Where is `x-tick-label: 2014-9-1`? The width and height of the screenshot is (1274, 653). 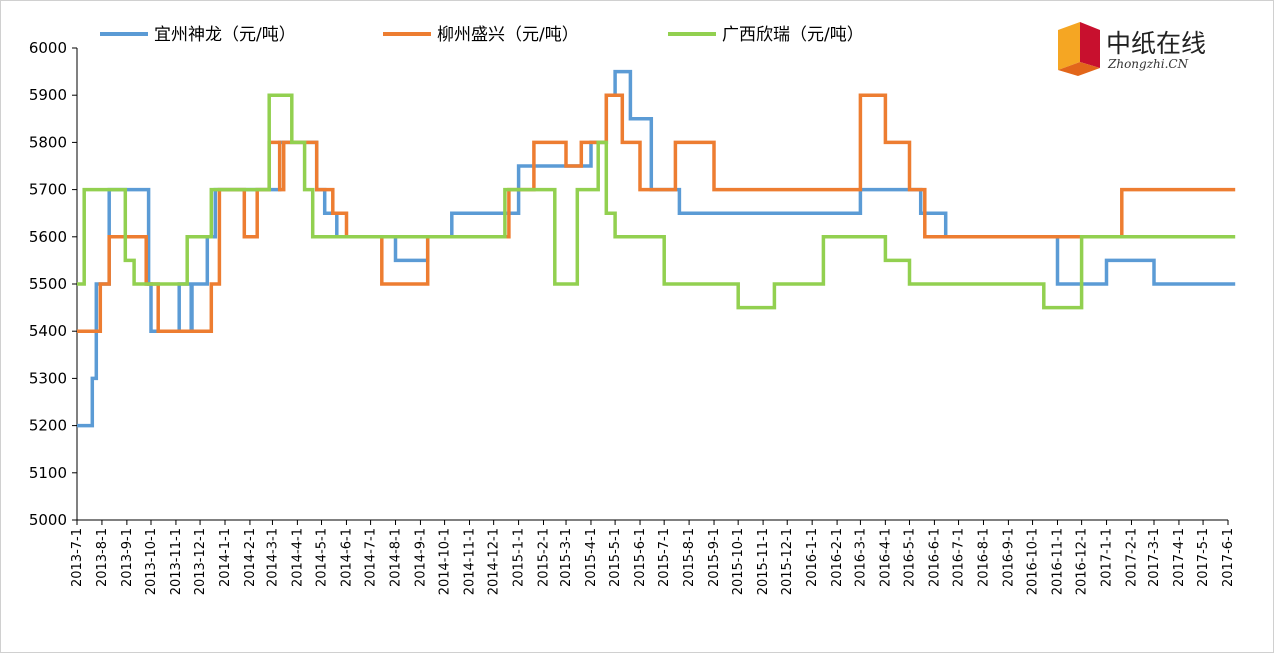 x-tick-label: 2014-9-1 is located at coordinates (420, 557).